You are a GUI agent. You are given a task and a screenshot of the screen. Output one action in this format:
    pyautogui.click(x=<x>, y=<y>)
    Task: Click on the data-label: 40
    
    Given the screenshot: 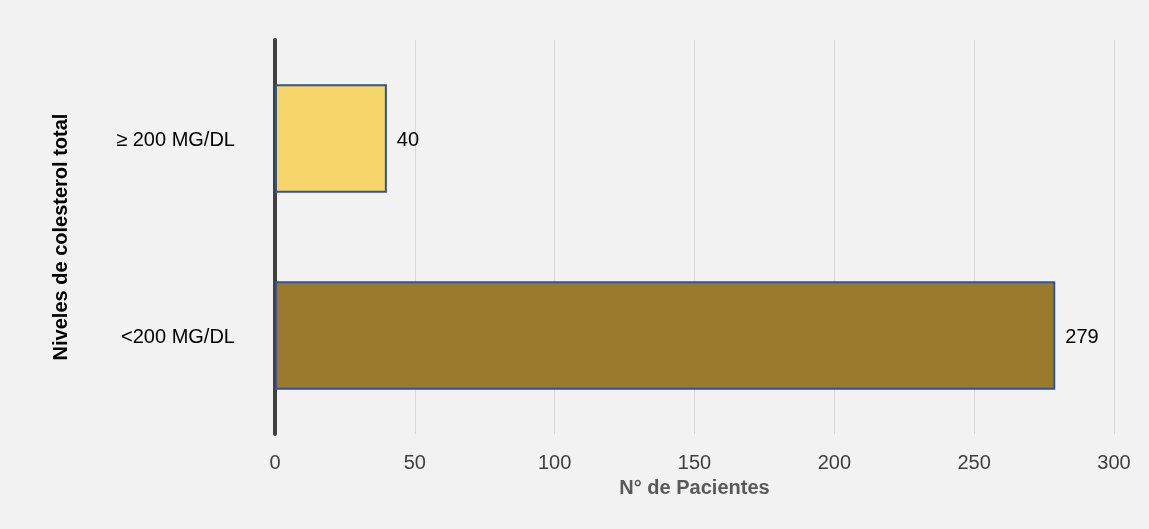 What is the action you would take?
    pyautogui.click(x=408, y=138)
    